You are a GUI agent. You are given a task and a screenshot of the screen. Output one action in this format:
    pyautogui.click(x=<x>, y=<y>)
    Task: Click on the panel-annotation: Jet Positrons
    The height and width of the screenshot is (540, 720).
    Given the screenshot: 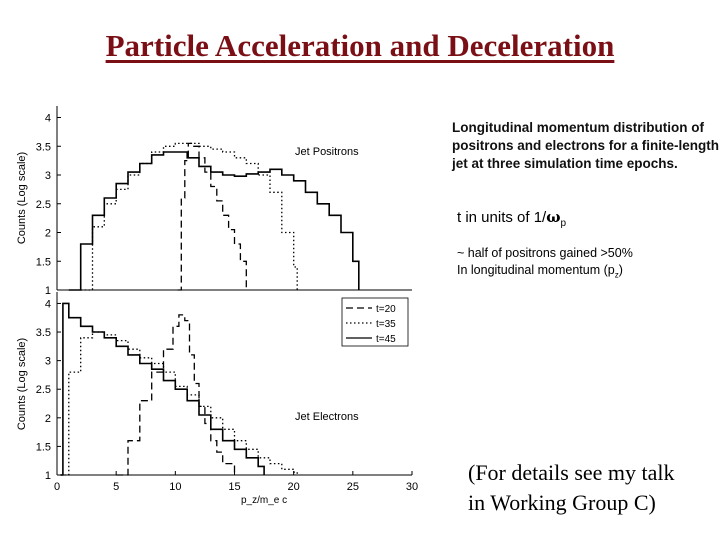 What is the action you would take?
    pyautogui.click(x=327, y=152)
    